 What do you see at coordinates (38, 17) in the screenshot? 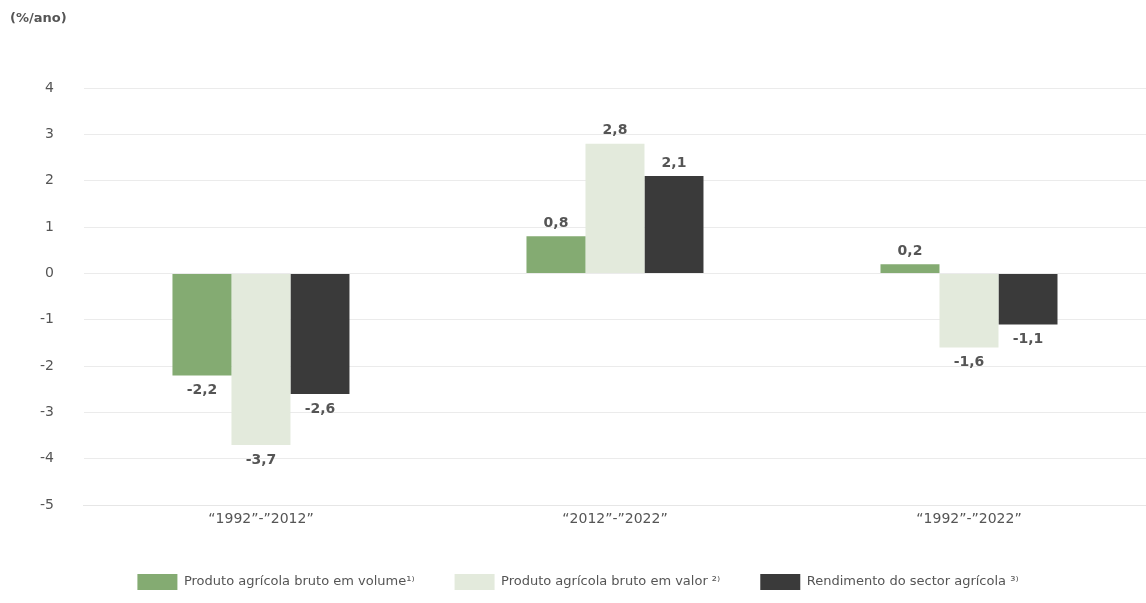
I see `y-axis-title: (%/ano)` at bounding box center [38, 17].